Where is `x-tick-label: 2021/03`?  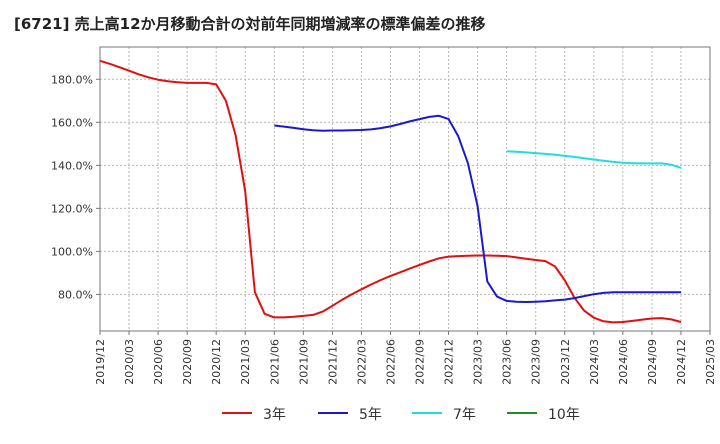 x-tick-label: 2021/03 is located at coordinates (245, 362).